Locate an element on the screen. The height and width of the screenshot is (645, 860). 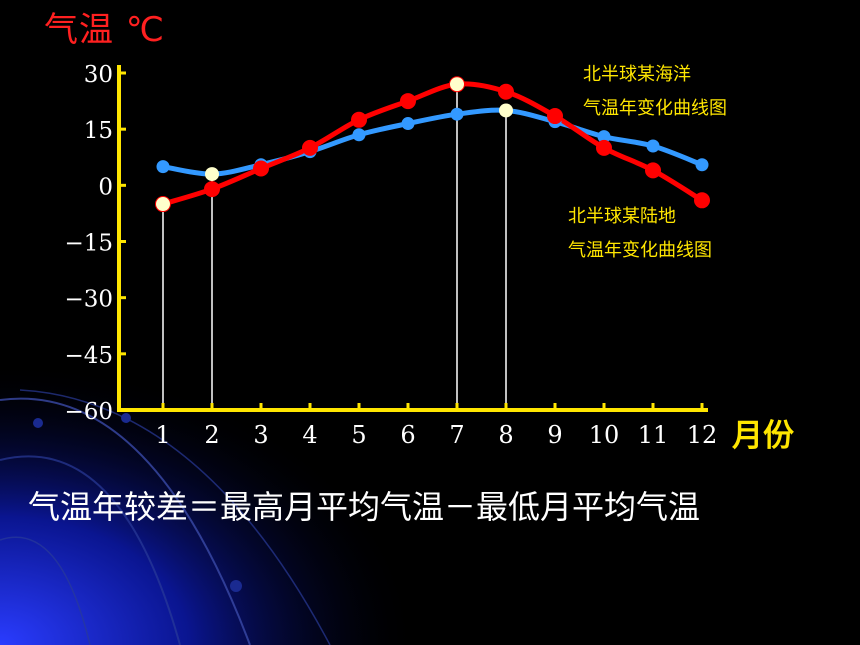
x-tick-label: 7 is located at coordinates (456, 435).